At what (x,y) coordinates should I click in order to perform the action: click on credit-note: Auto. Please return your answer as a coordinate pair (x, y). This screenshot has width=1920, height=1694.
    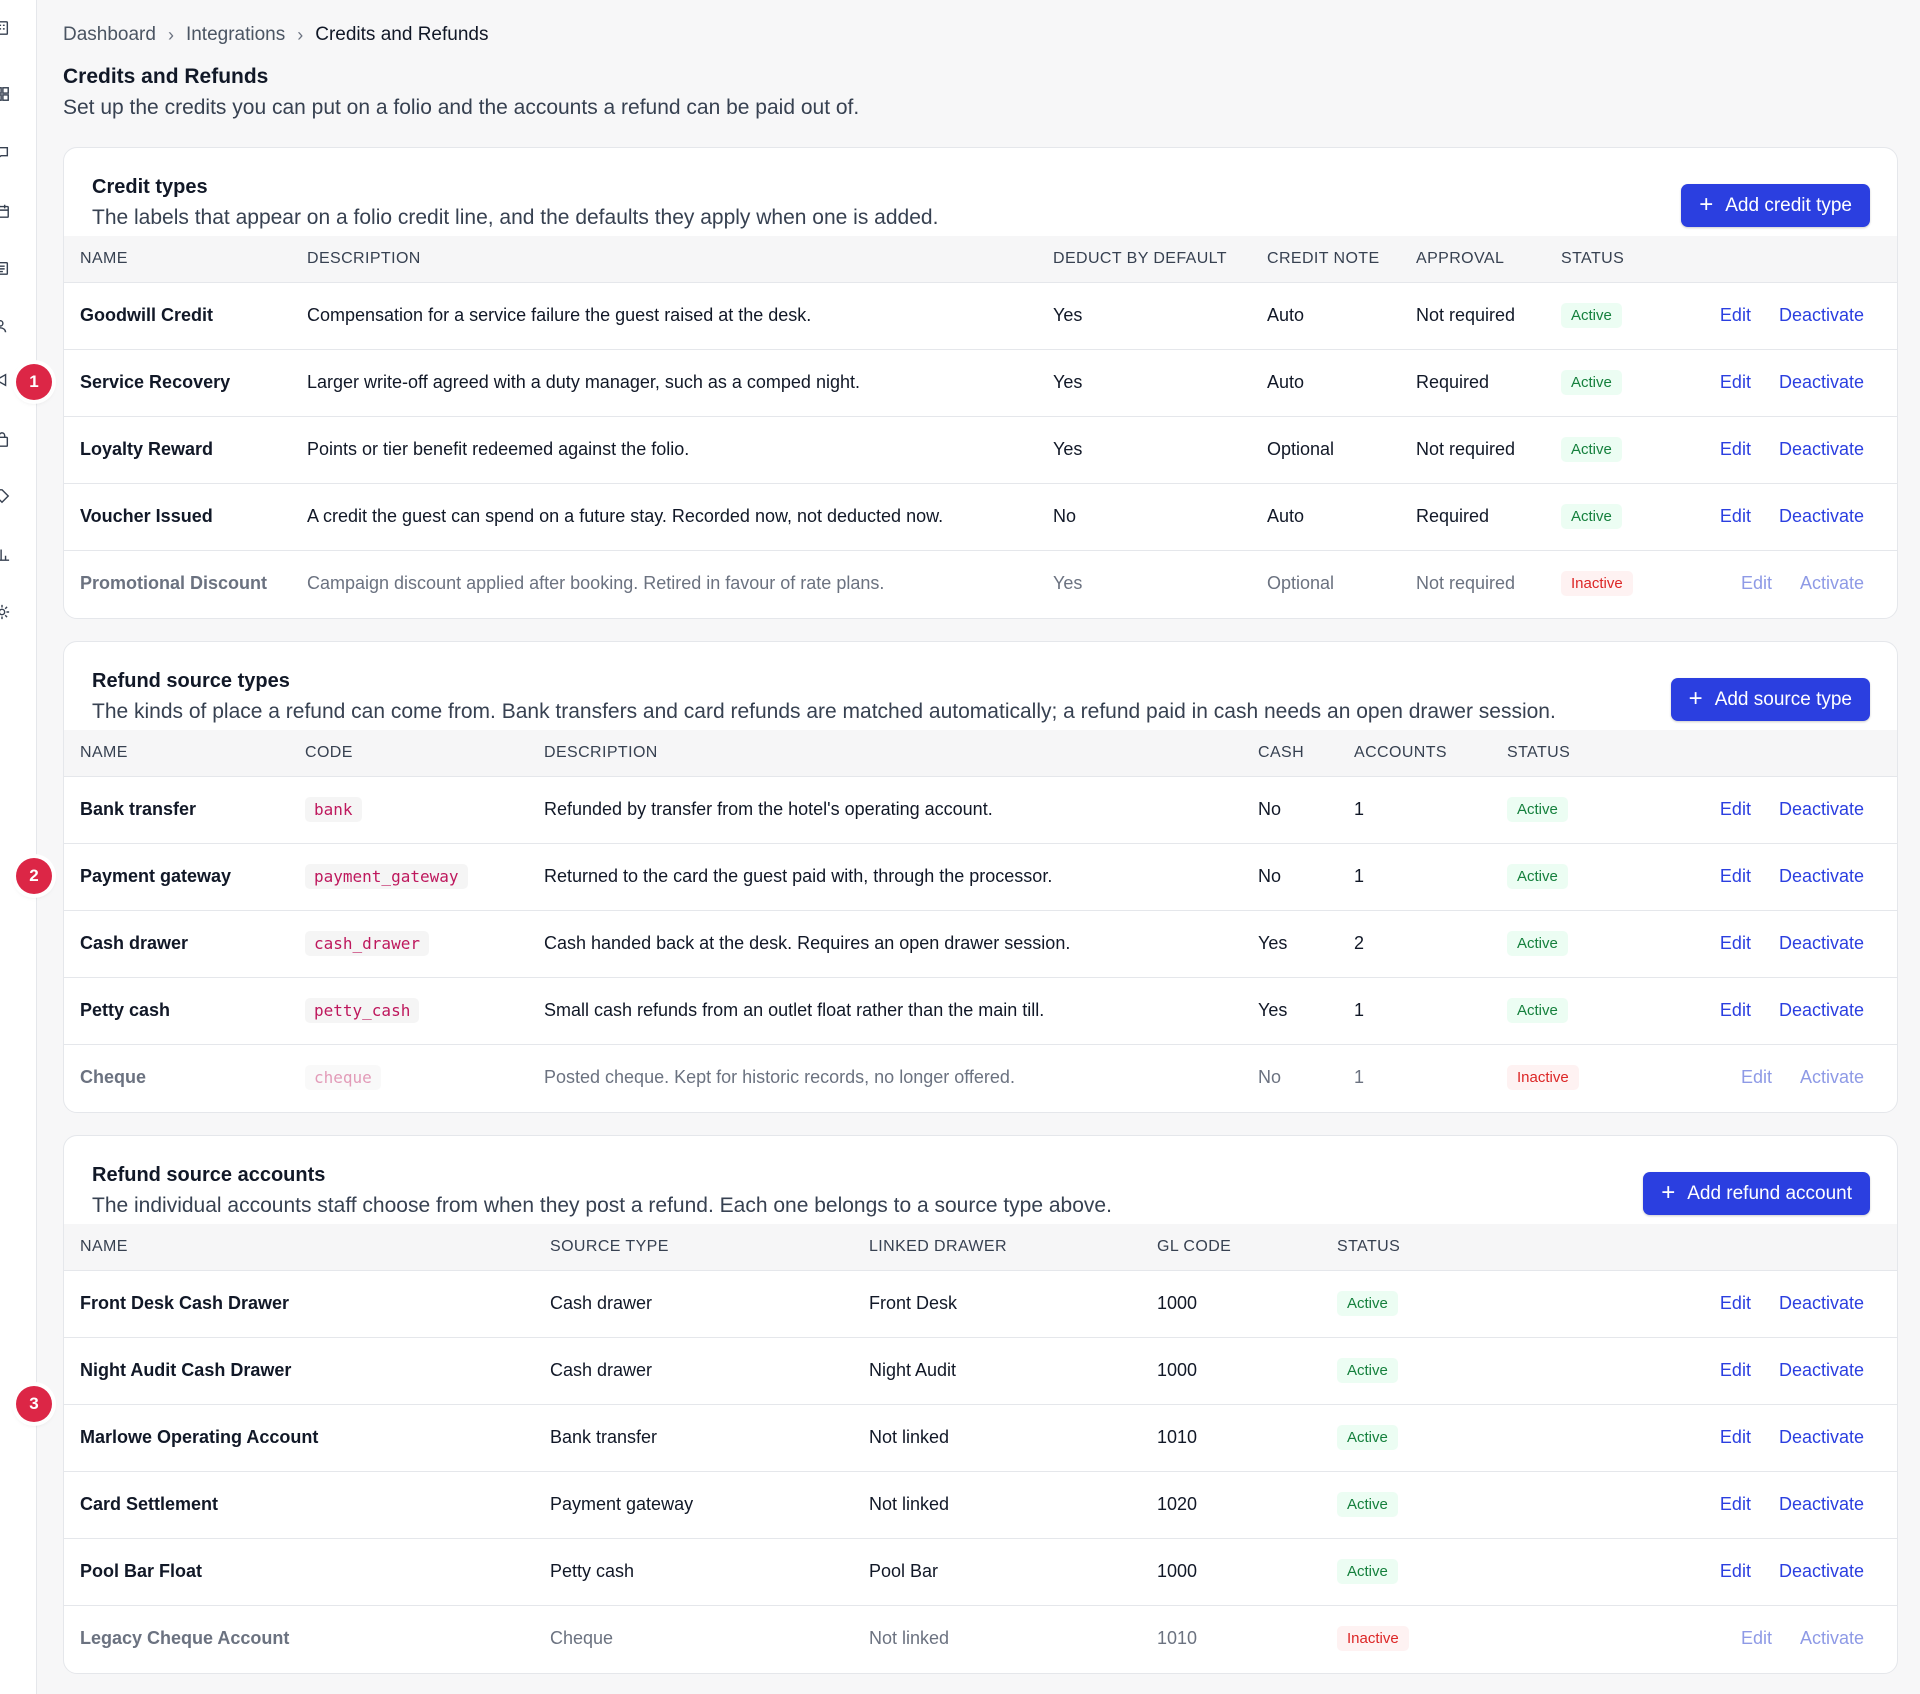
    Looking at the image, I should click on (1286, 382).